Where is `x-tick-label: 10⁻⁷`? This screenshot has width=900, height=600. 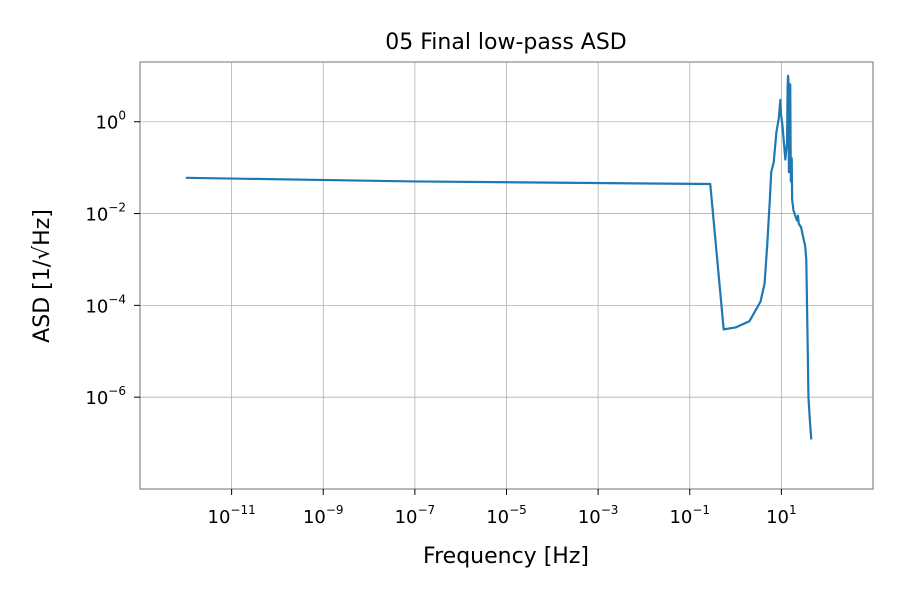 x-tick-label: 10⁻⁷ is located at coordinates (415, 515).